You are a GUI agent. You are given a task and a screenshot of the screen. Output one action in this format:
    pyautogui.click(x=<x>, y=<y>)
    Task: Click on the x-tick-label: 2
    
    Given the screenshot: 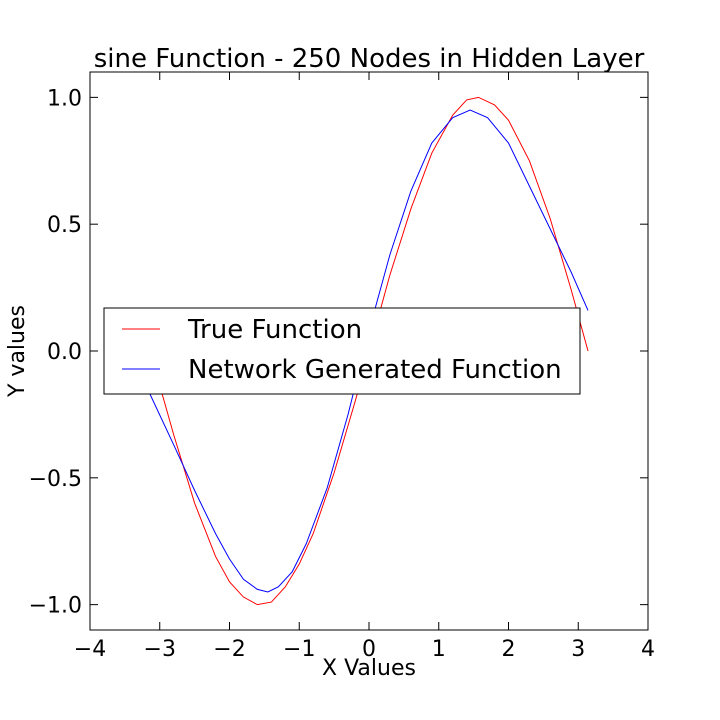 What is the action you would take?
    pyautogui.click(x=509, y=649)
    